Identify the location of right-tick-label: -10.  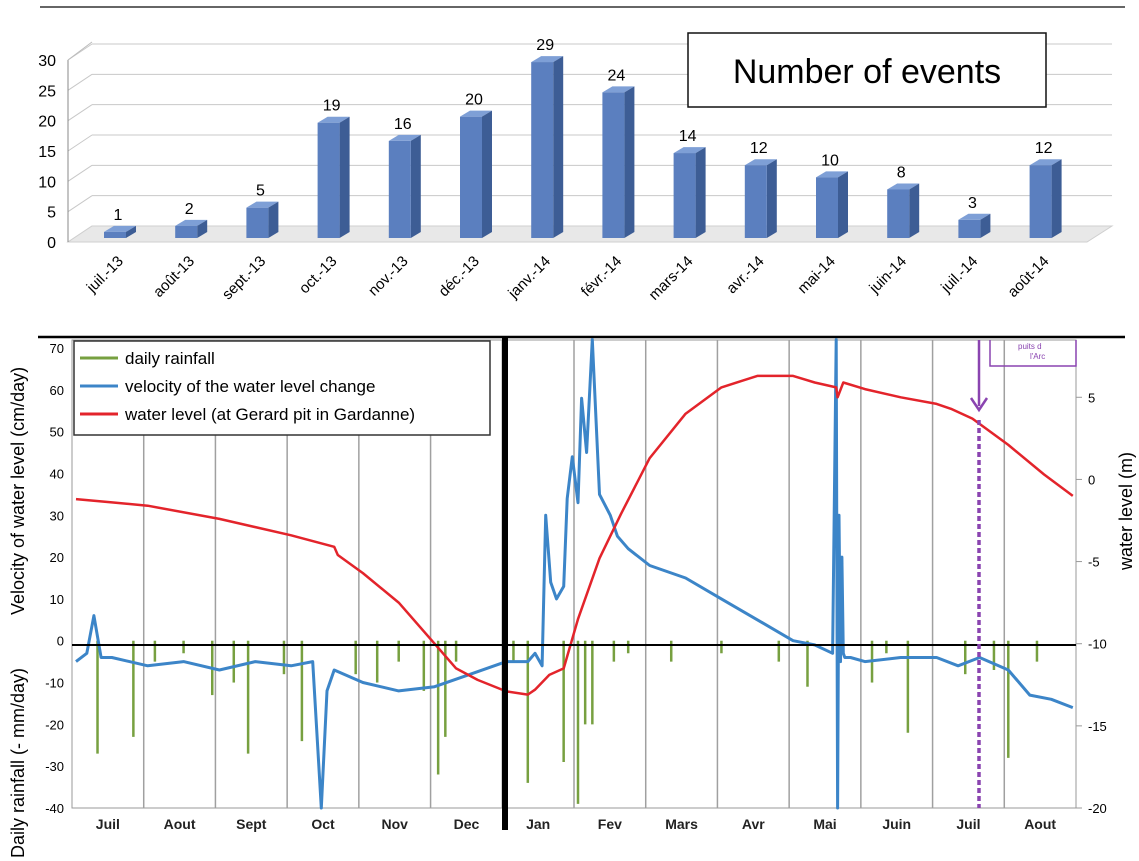
(1097, 644).